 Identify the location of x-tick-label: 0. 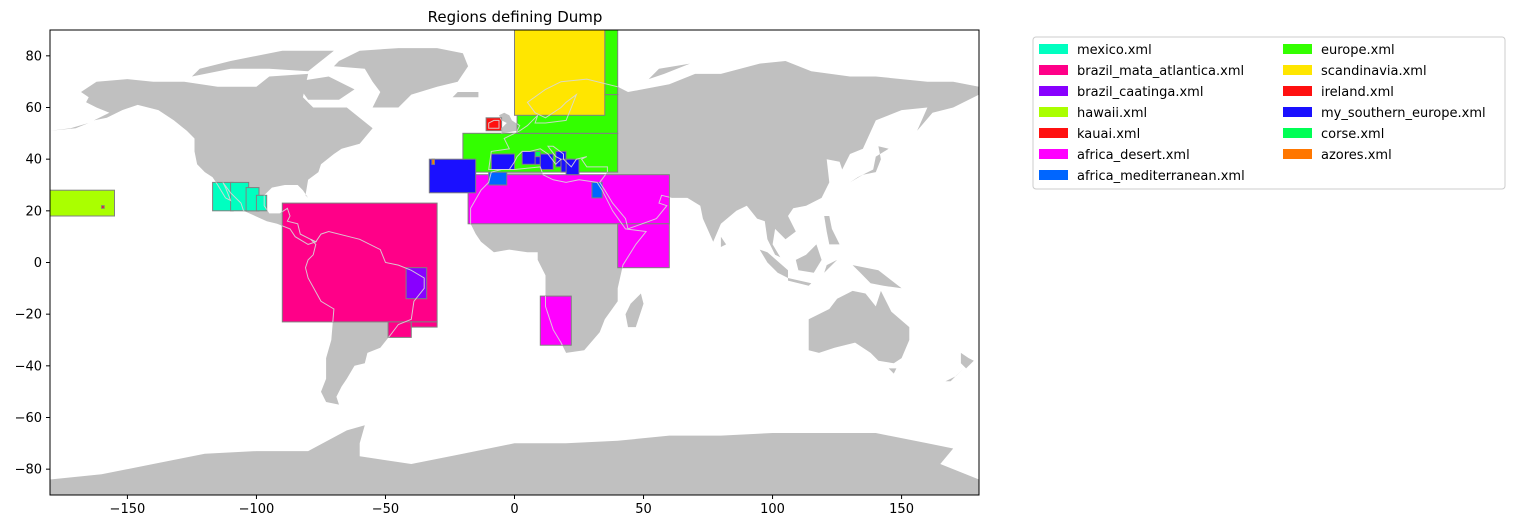
(514, 509).